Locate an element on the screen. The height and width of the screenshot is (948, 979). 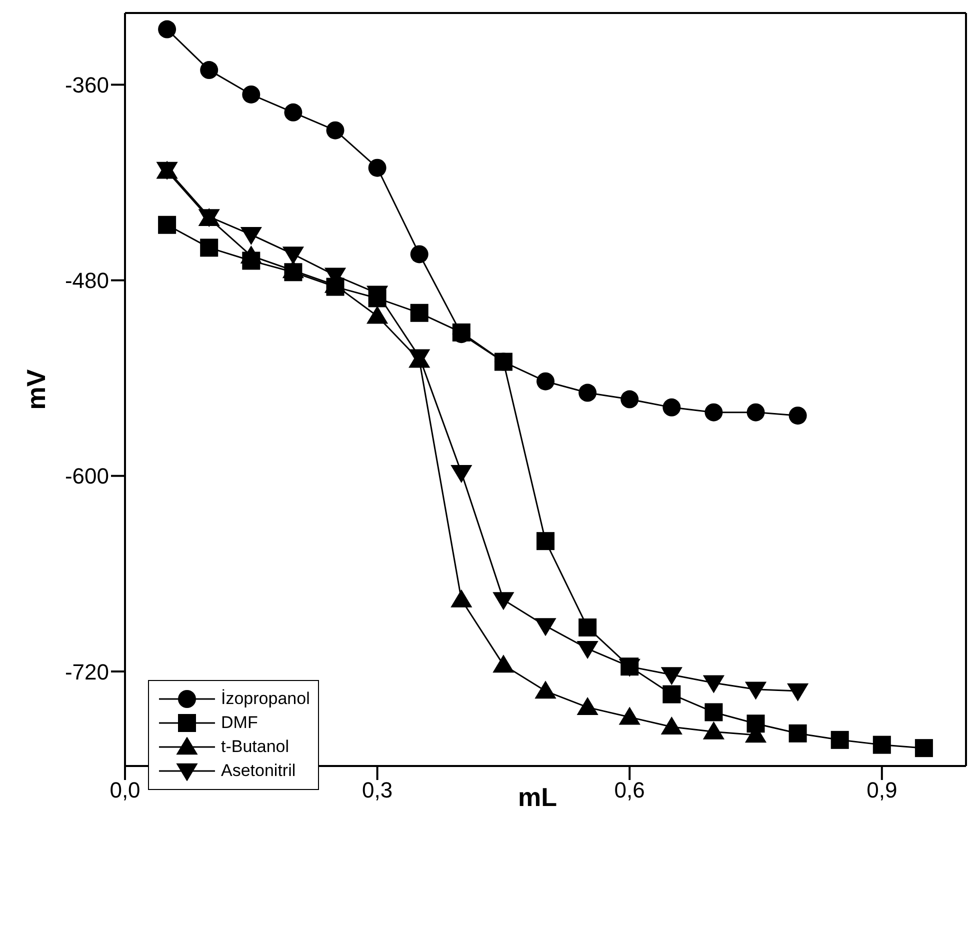
legend-label: İzopropanol is located at coordinates (265, 699).